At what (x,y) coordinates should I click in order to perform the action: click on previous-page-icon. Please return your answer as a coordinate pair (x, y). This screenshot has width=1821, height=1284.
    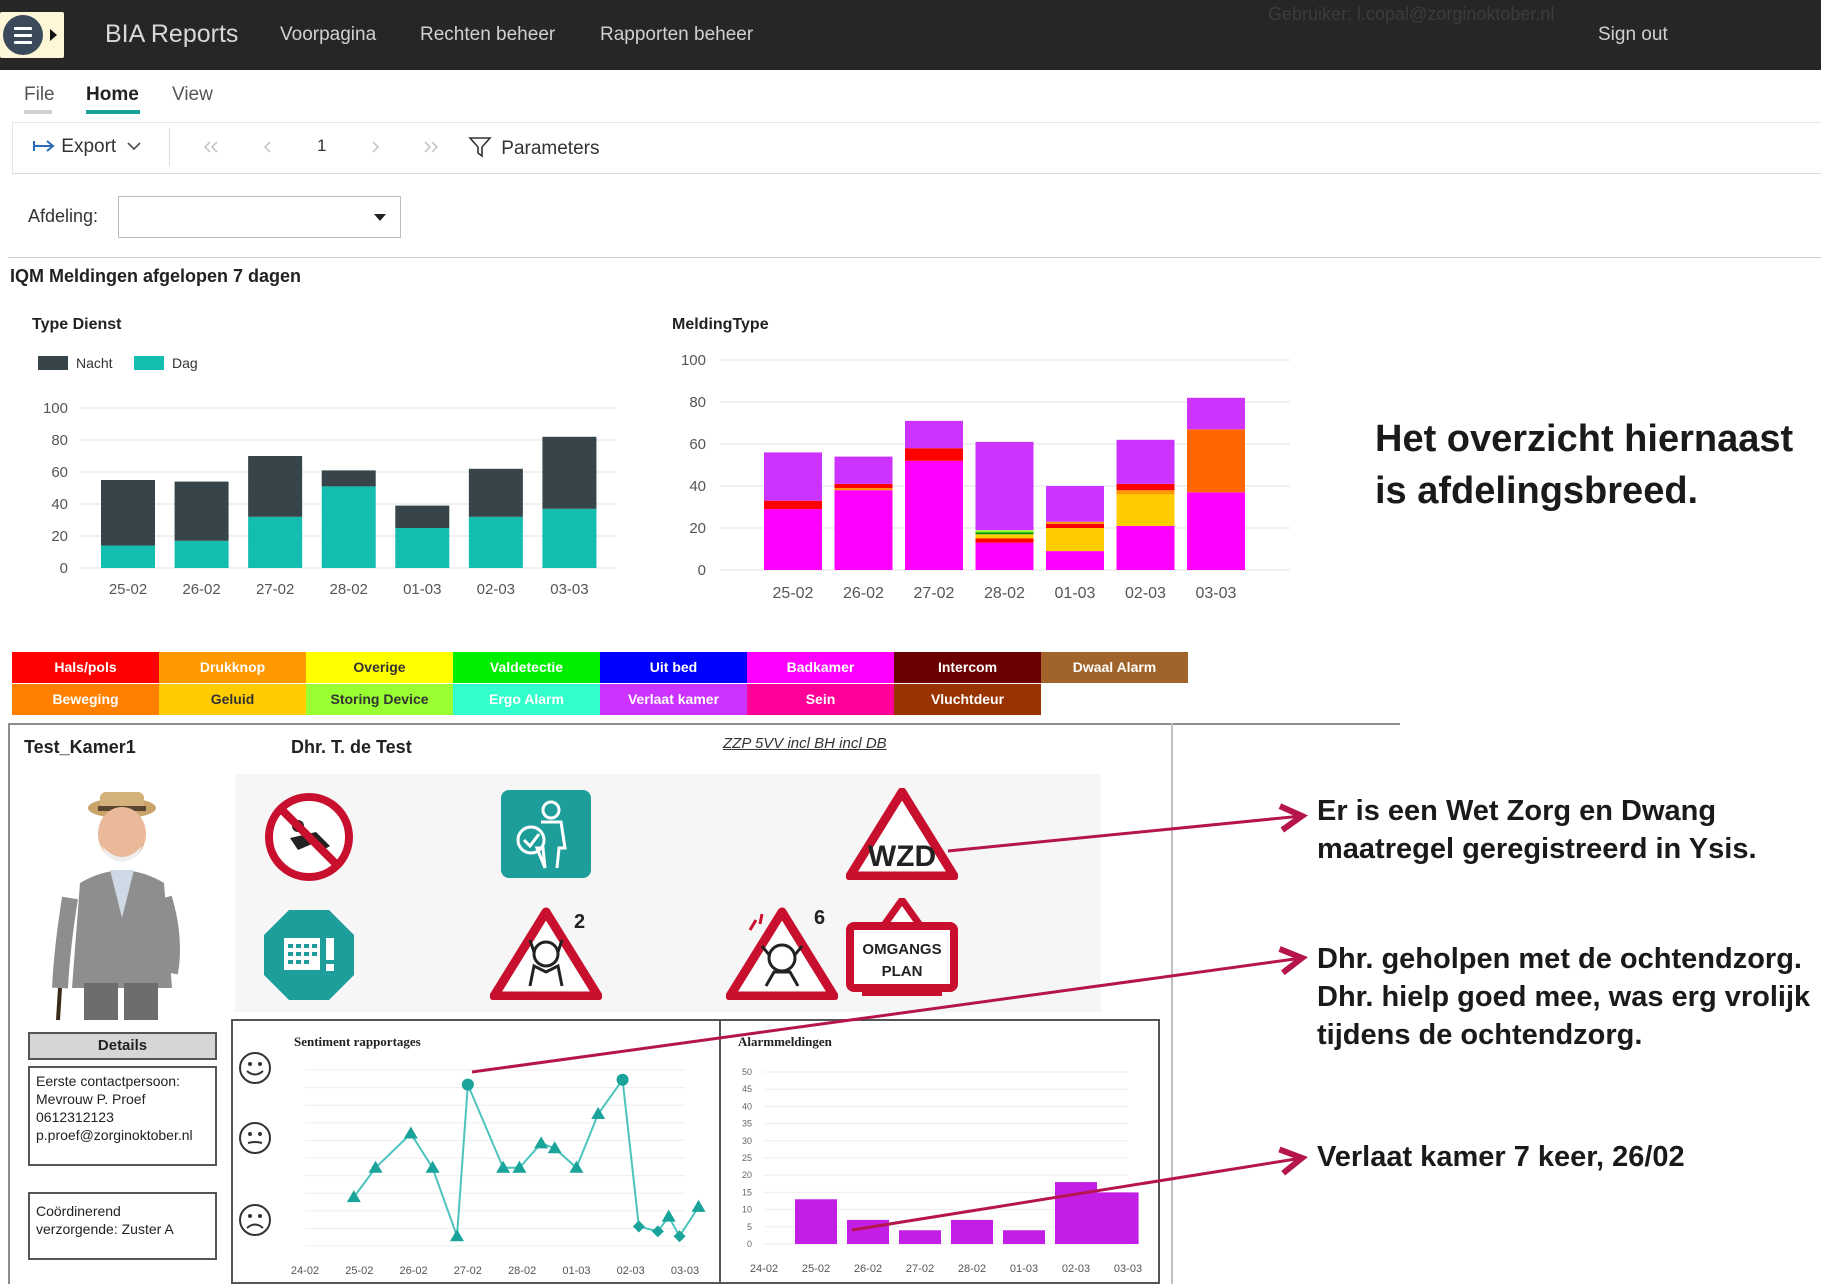
    Looking at the image, I should click on (267, 147).